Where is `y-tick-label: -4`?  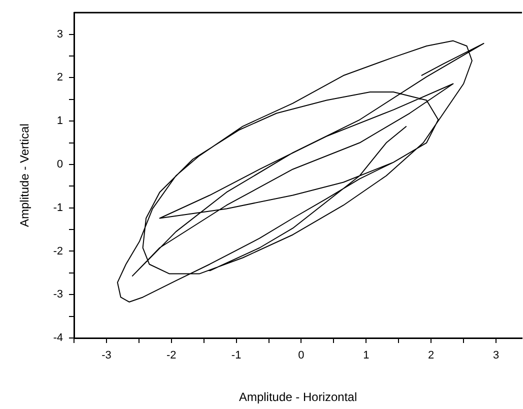
y-tick-label: -4 is located at coordinates (58, 338).